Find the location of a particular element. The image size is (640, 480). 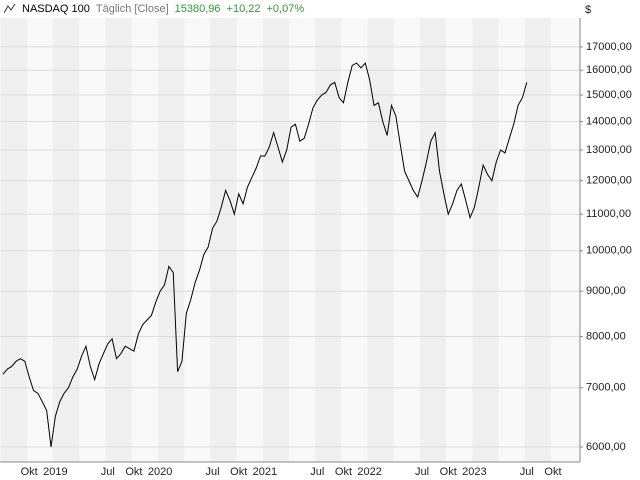

y-tick-label: 8000,00 is located at coordinates (606, 336).